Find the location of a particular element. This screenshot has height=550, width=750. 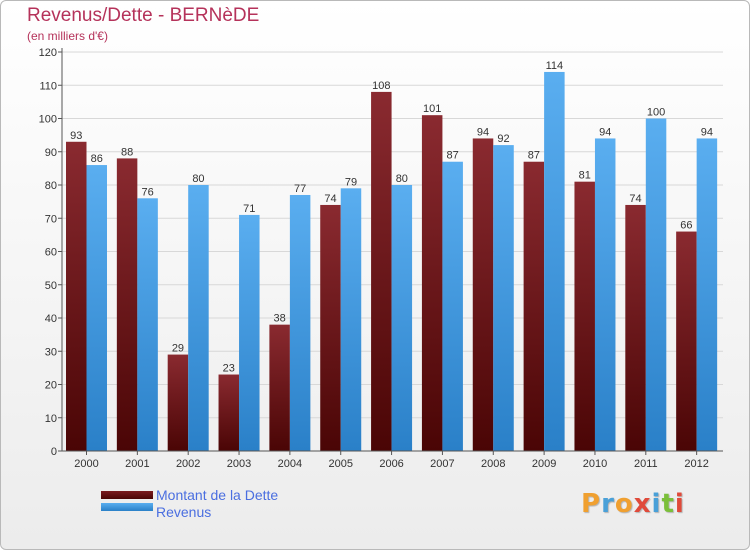

logo-letter: P is located at coordinates (591, 504).